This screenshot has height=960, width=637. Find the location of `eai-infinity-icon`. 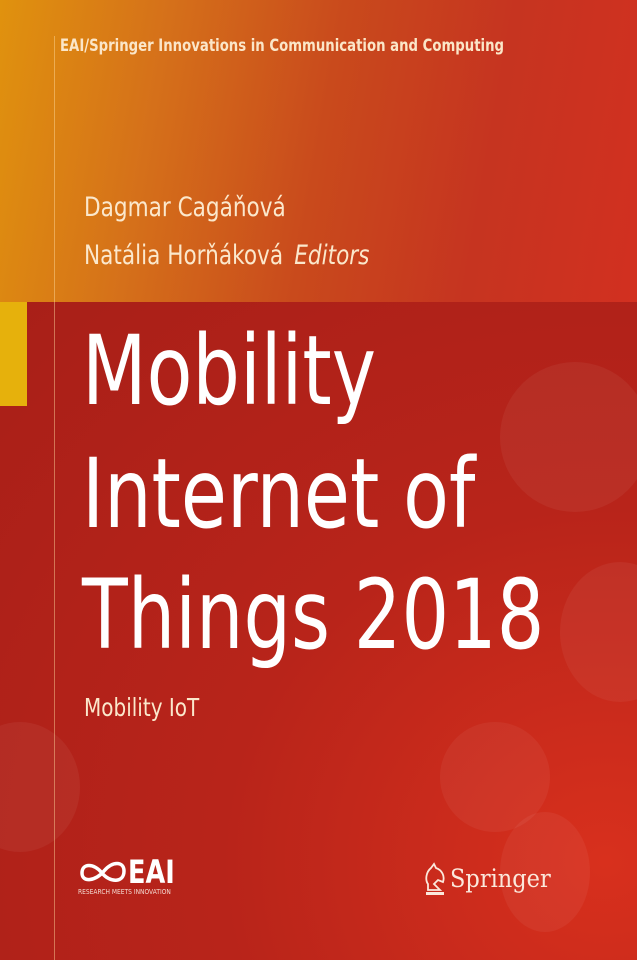

eai-infinity-icon is located at coordinates (103, 871).